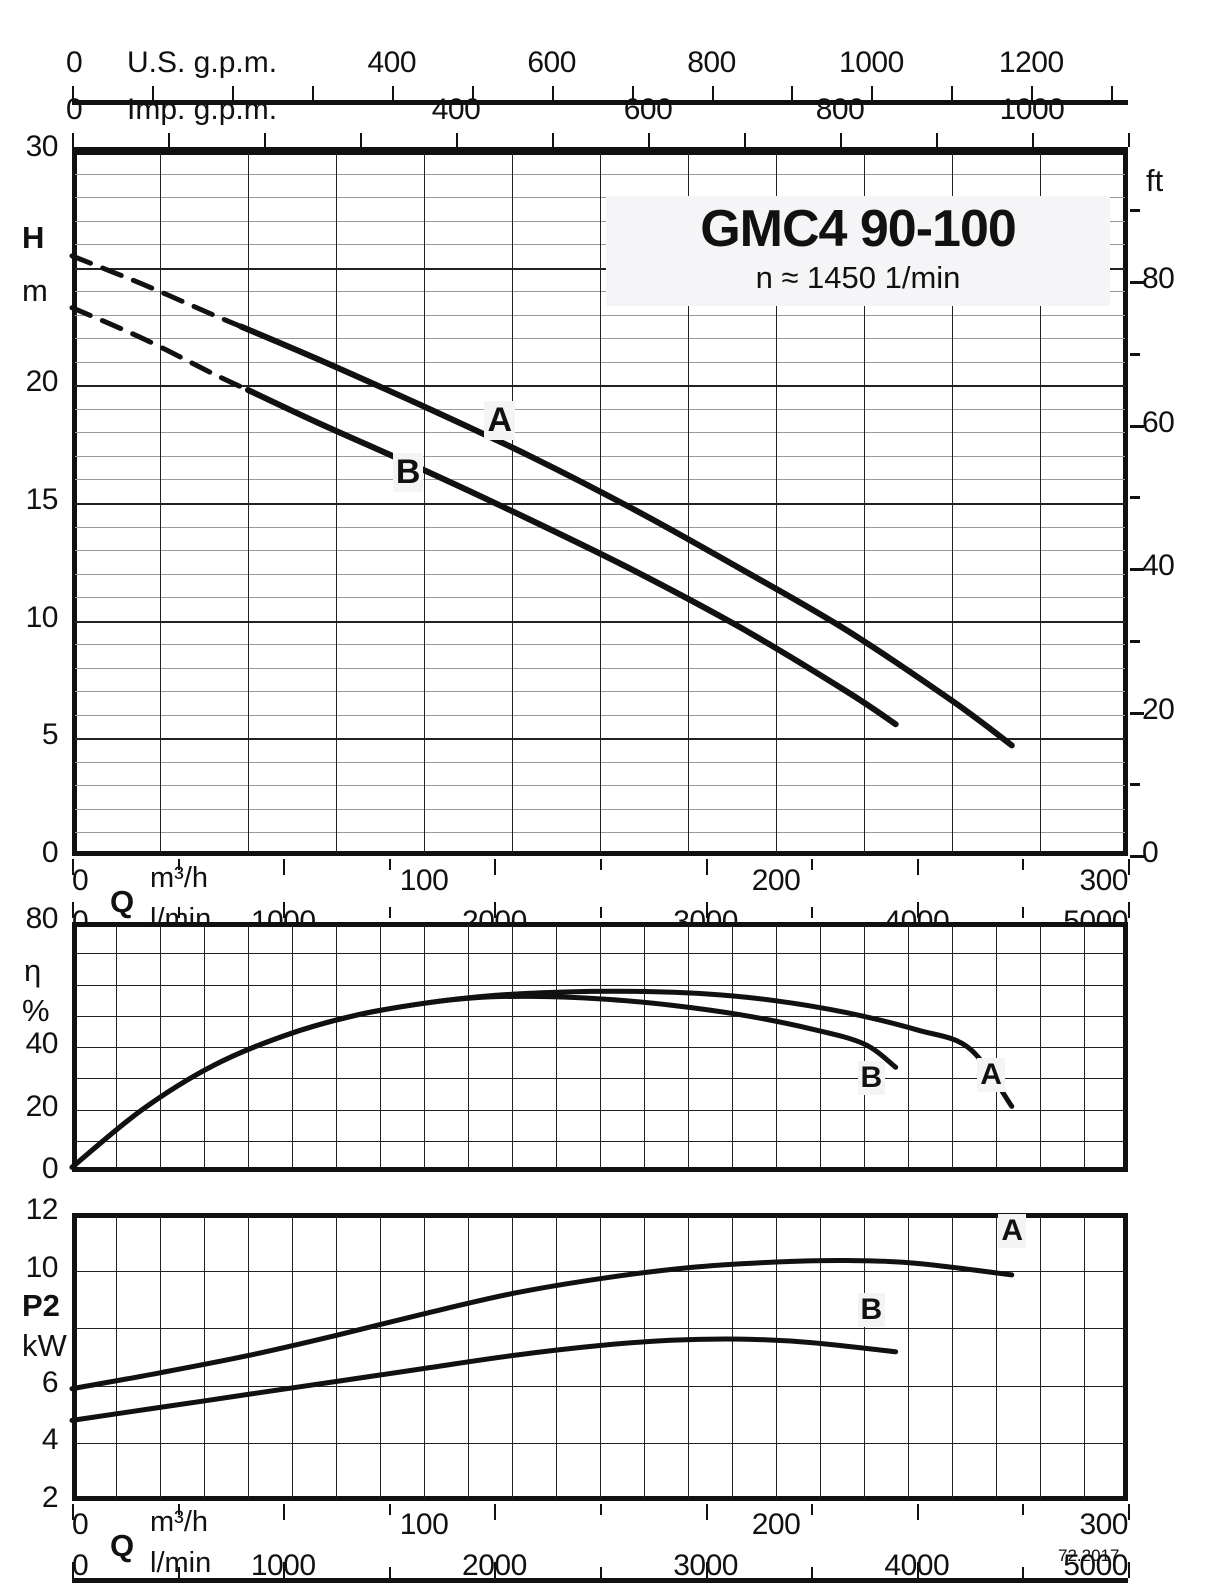  What do you see at coordinates (35, 290) in the screenshot?
I see `head-axis-unit: m` at bounding box center [35, 290].